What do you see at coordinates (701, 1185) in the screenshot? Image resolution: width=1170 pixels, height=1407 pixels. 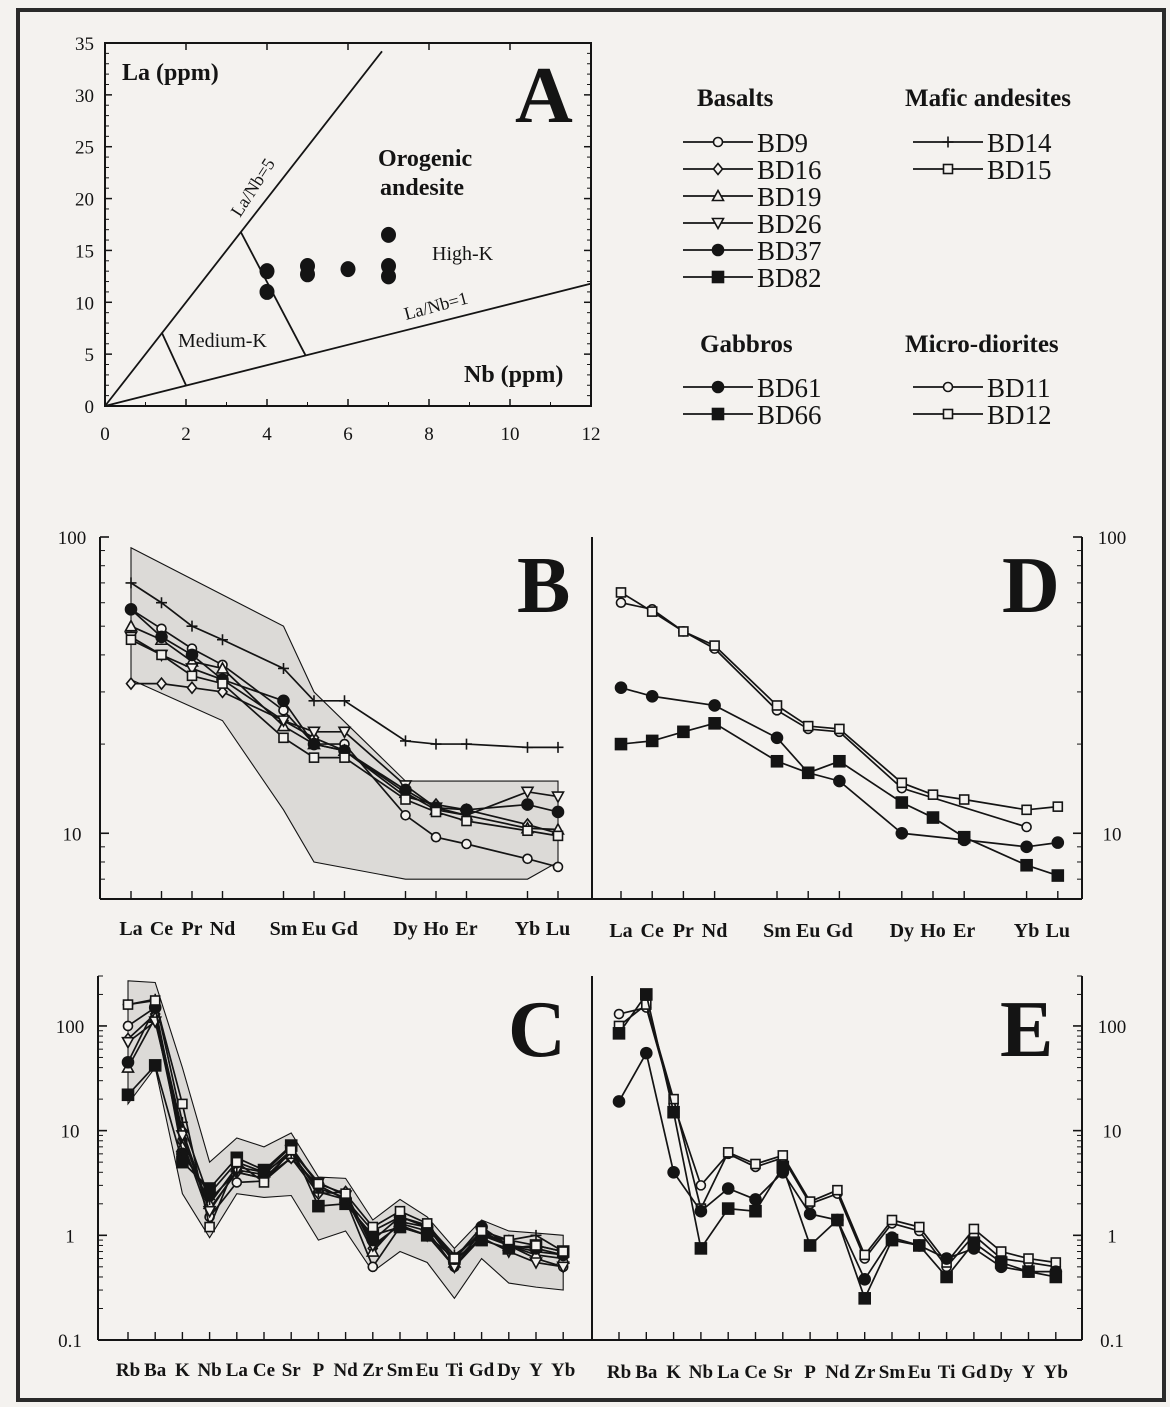 I see `series-marker-bd11` at bounding box center [701, 1185].